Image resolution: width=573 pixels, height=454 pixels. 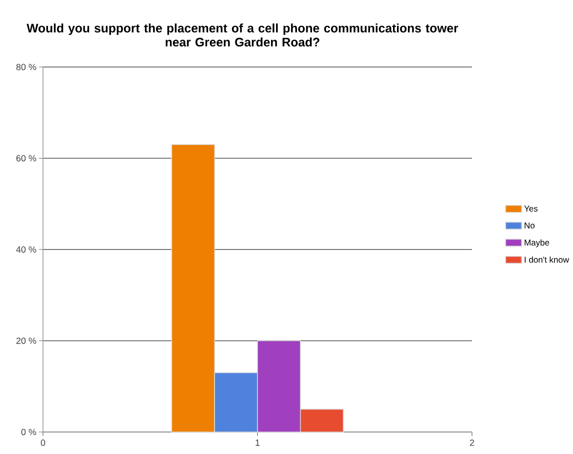 What do you see at coordinates (258, 443) in the screenshot?
I see `x-tick-label: 1` at bounding box center [258, 443].